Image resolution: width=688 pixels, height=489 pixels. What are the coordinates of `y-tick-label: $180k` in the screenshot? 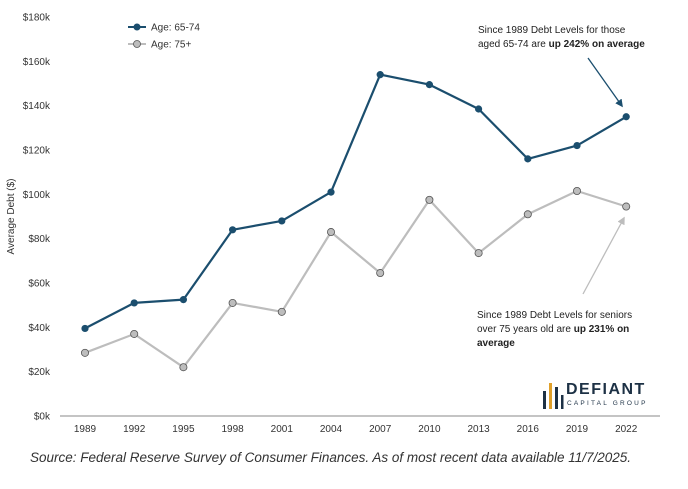 It's located at (37, 18).